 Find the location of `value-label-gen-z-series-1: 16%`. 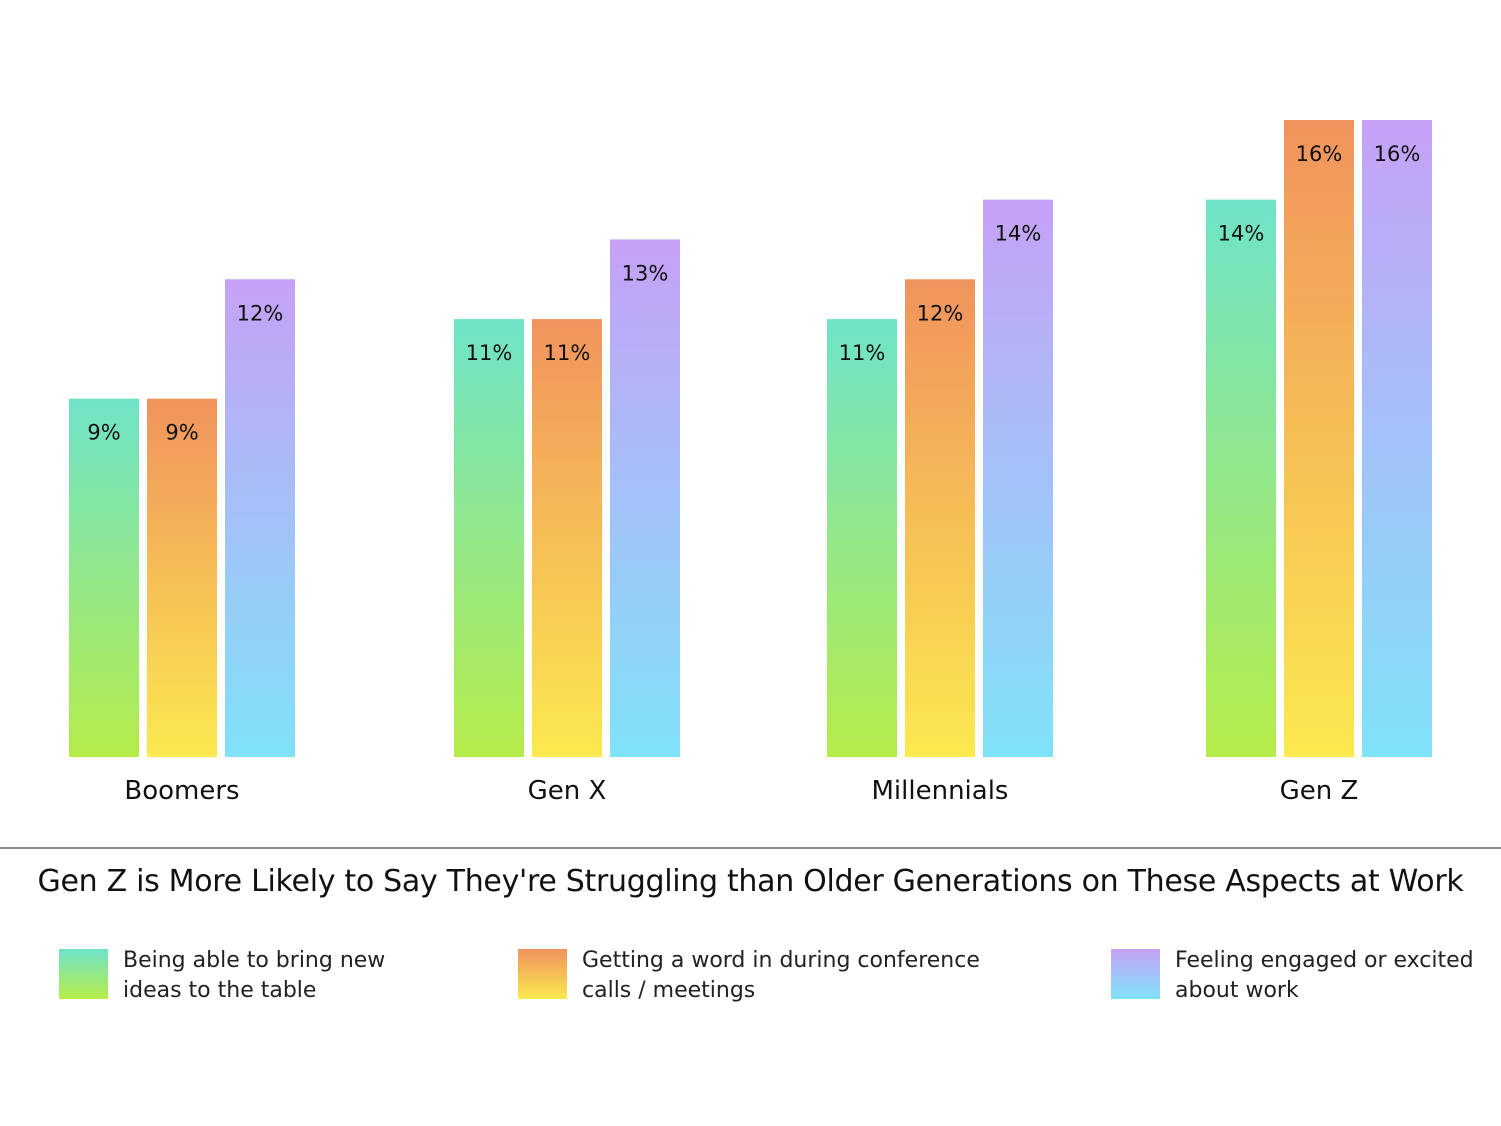

value-label-gen-z-series-1: 16% is located at coordinates (1319, 154).